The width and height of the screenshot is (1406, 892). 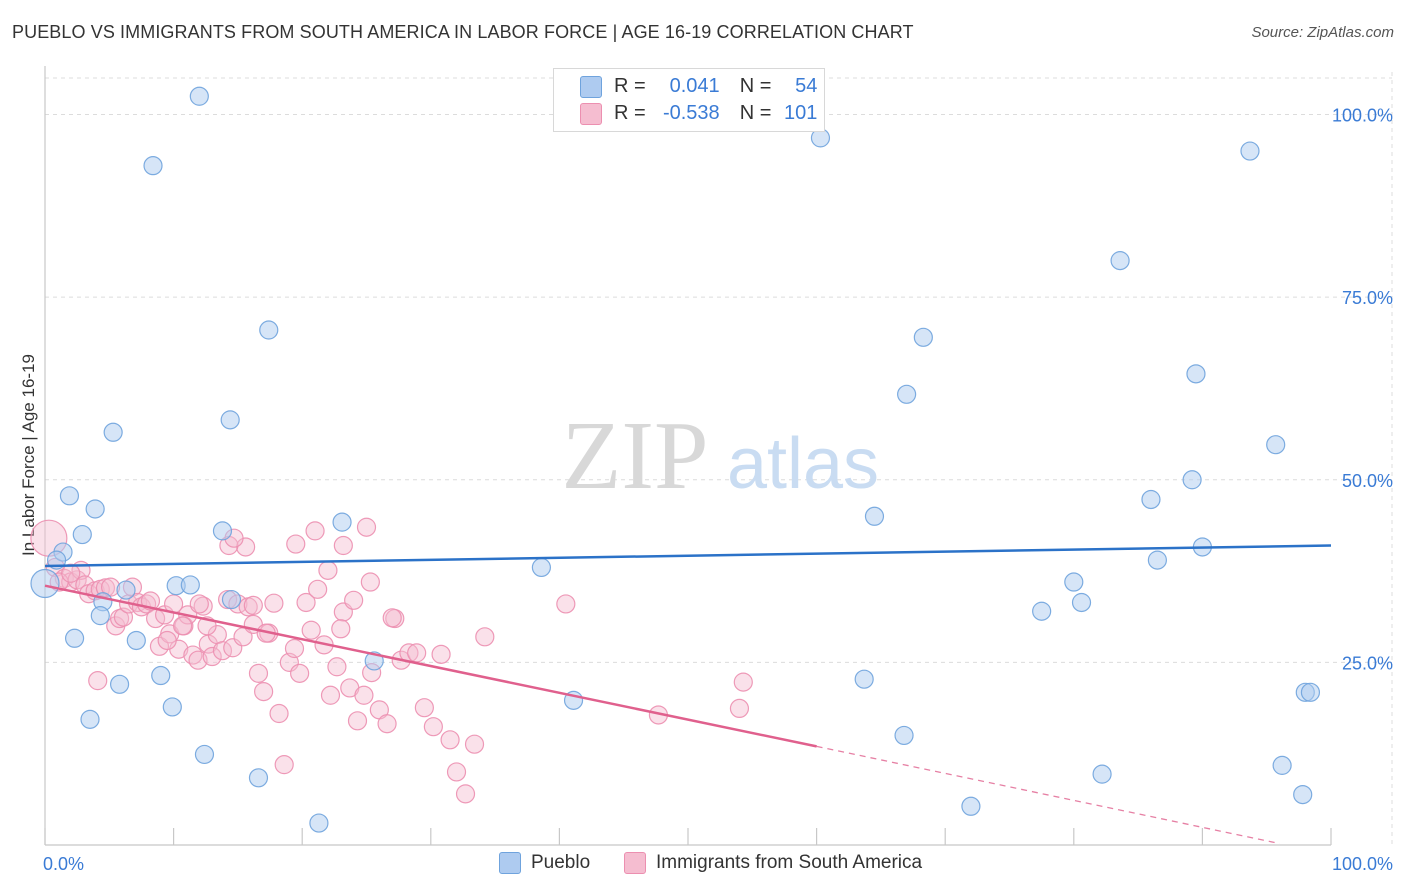 I want to click on immigrants-swatch, so click(x=591, y=113).